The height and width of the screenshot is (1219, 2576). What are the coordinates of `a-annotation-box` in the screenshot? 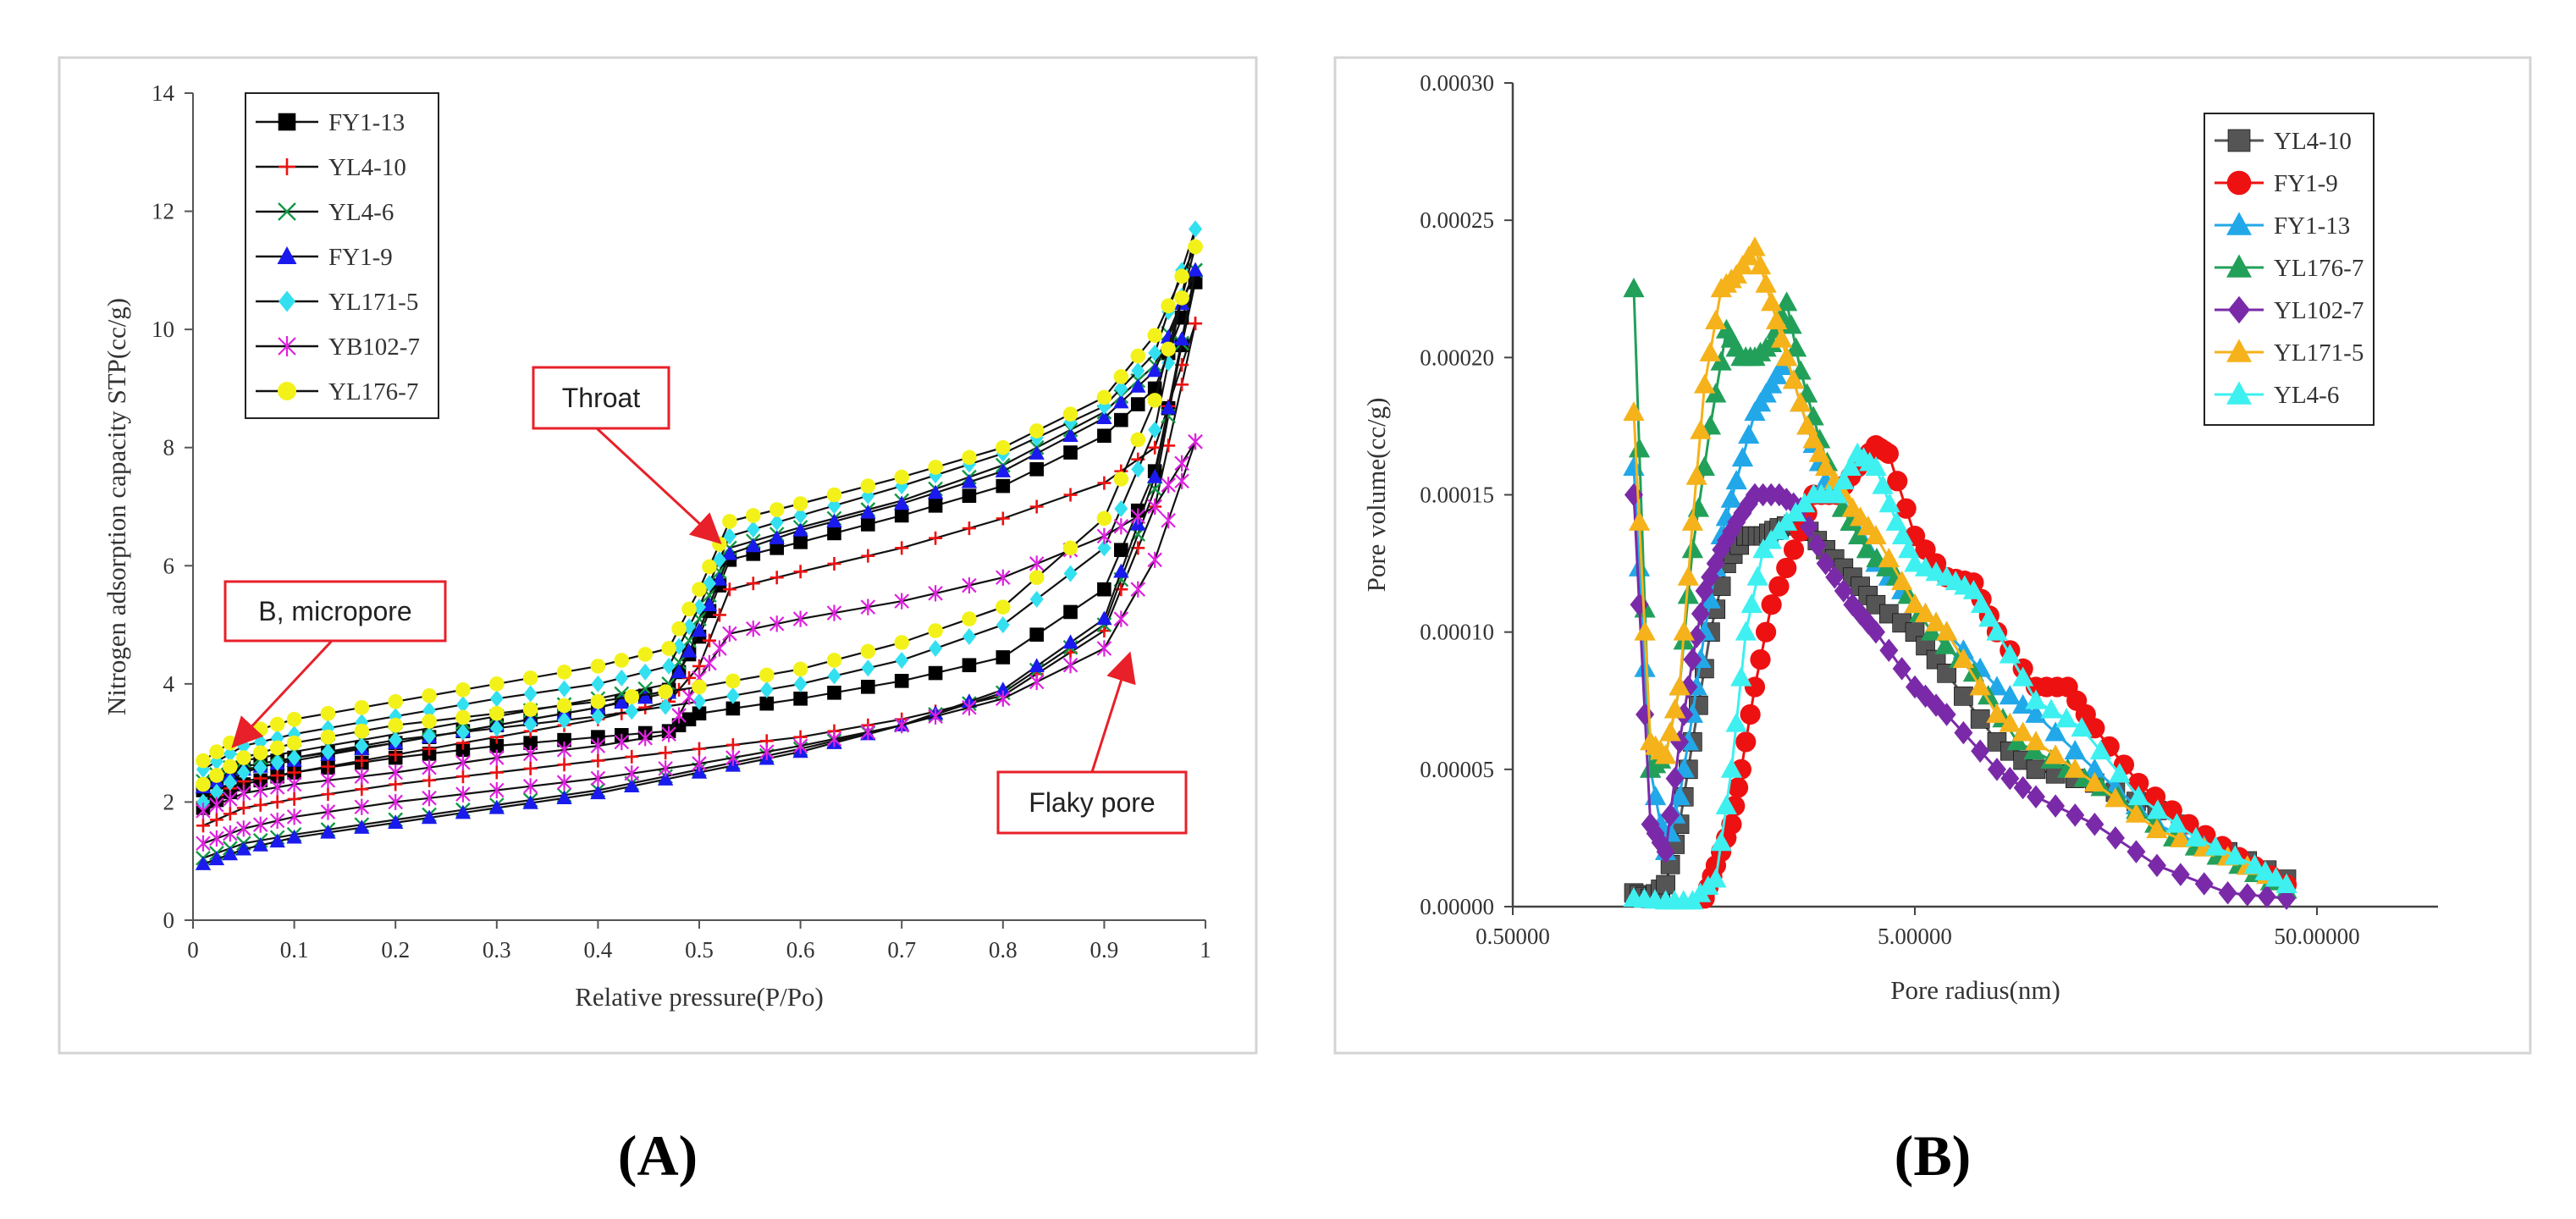 It's located at (1092, 802).